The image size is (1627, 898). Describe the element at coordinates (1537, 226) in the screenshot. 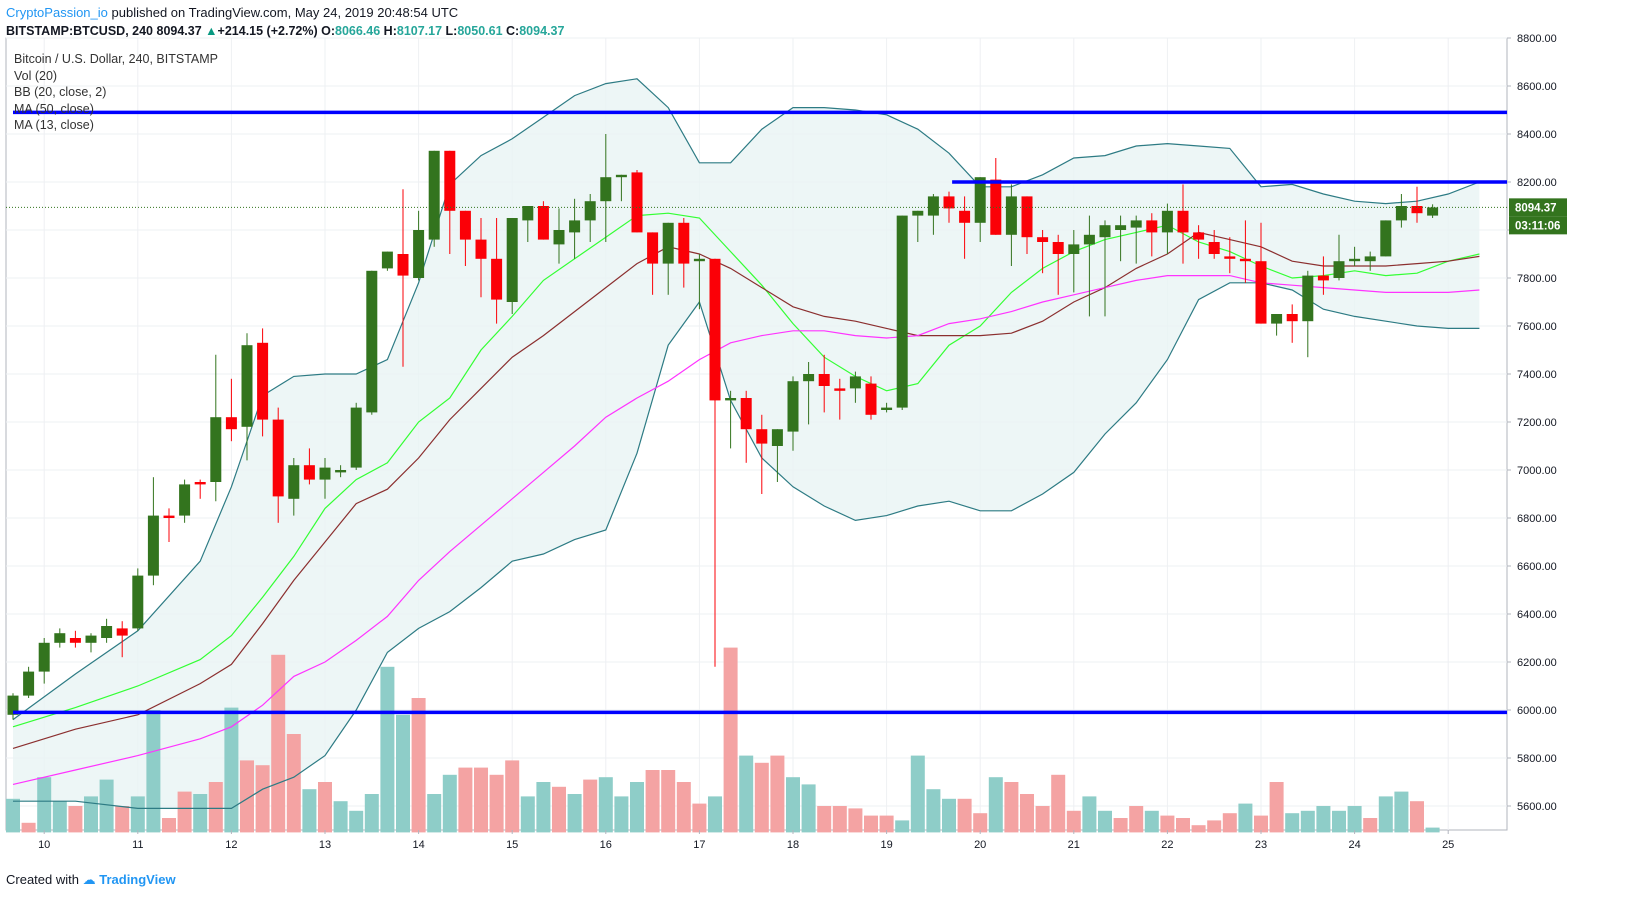

I see `countdown-label: 03:11:06` at that location.